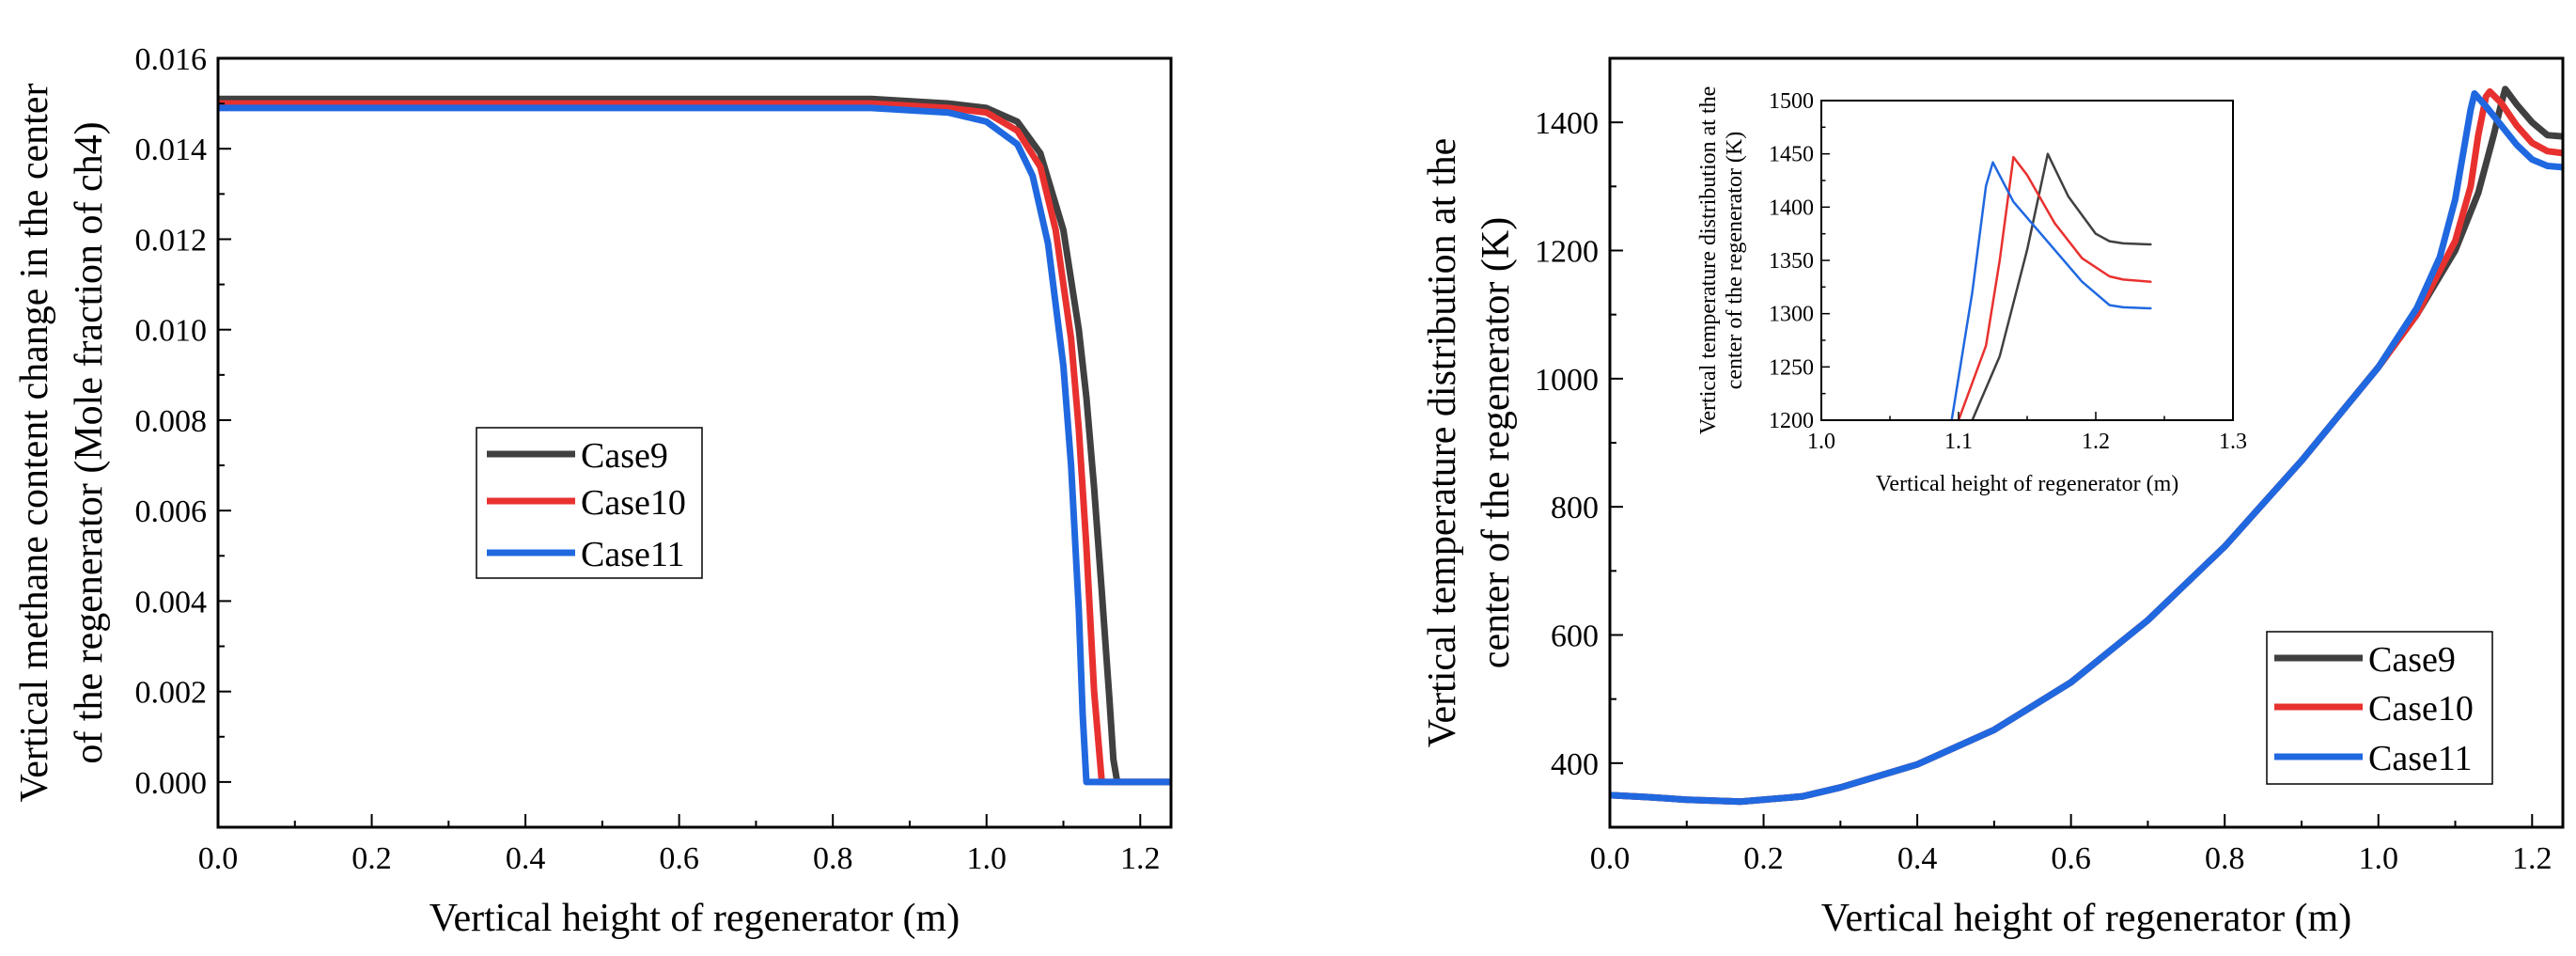 This screenshot has width=2576, height=956. Describe the element at coordinates (1579, 444) in the screenshot. I see `temperature-chart-y-axis: 400 600 800 1000 1200 1400` at that location.